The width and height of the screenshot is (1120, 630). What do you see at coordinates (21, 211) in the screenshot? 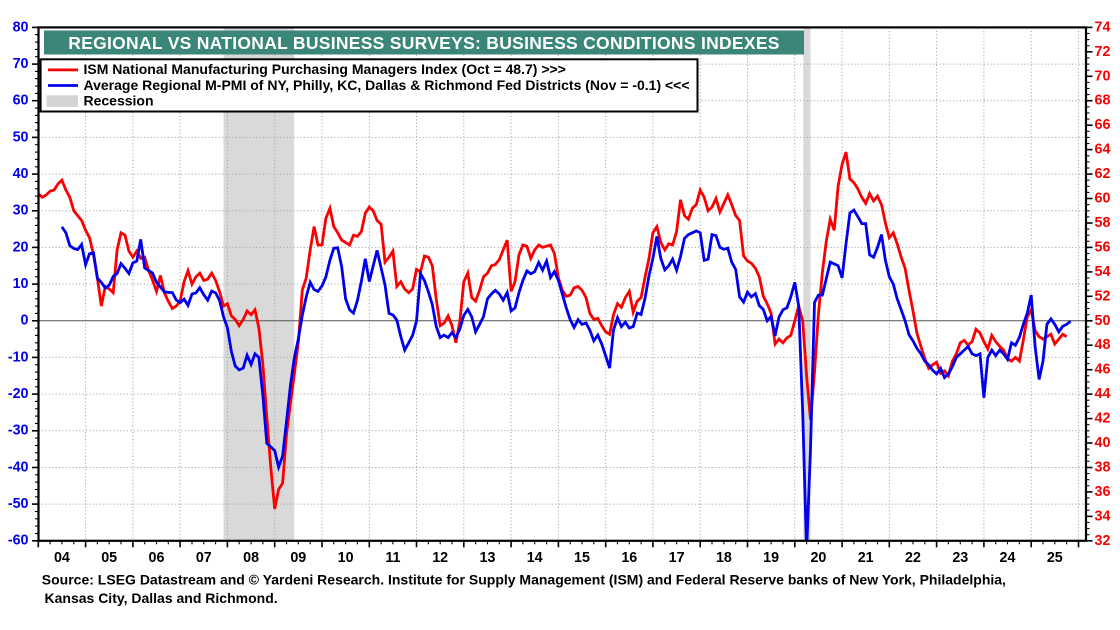
I see `svg-text: 30` at bounding box center [21, 211].